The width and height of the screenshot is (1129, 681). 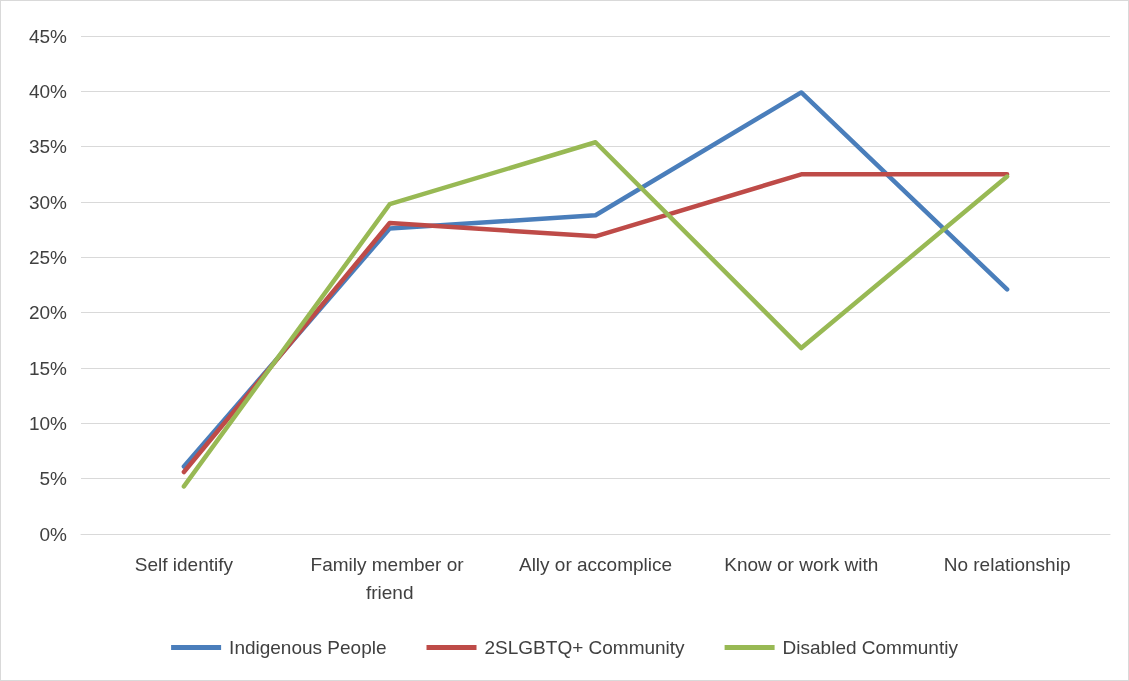 I want to click on legend-label: Disabled Communtiy, so click(x=870, y=647).